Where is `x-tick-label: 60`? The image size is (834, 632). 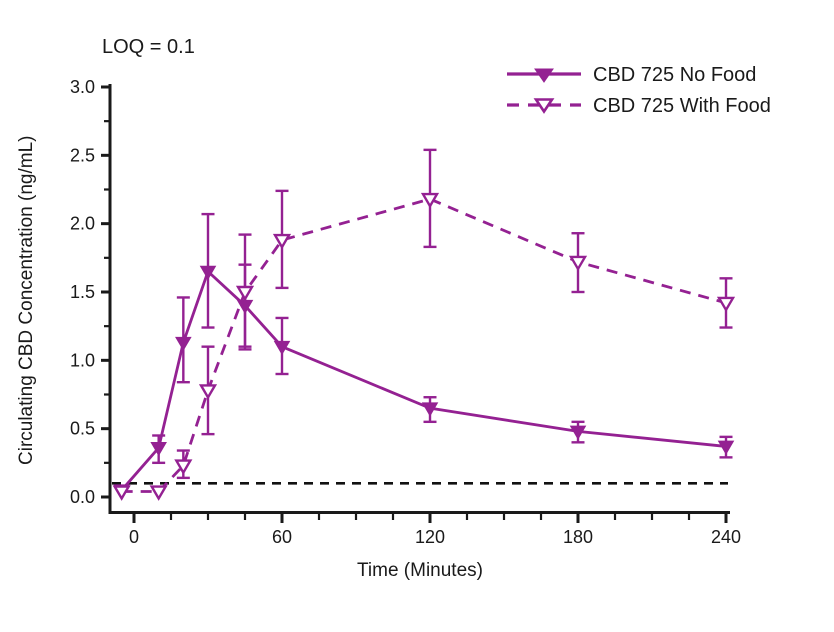 x-tick-label: 60 is located at coordinates (282, 537).